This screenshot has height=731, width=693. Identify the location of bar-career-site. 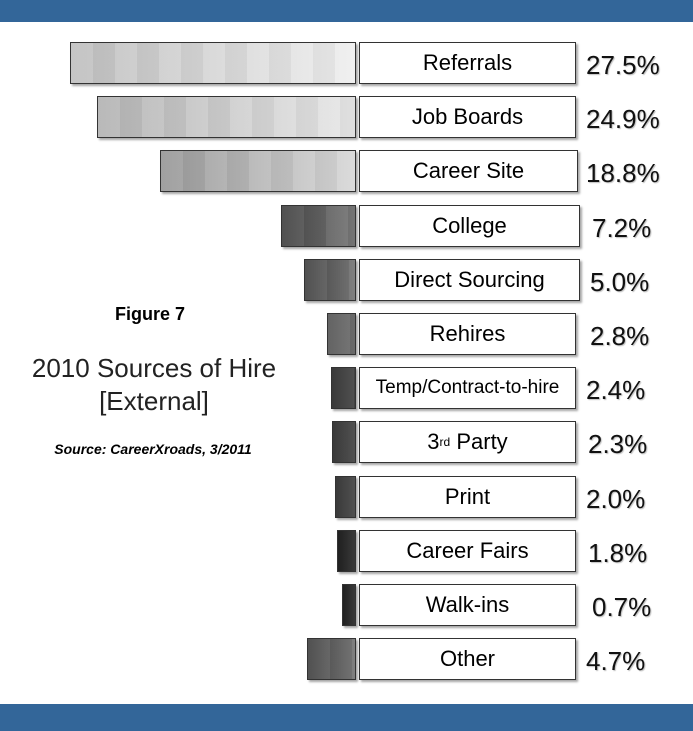
(258, 171).